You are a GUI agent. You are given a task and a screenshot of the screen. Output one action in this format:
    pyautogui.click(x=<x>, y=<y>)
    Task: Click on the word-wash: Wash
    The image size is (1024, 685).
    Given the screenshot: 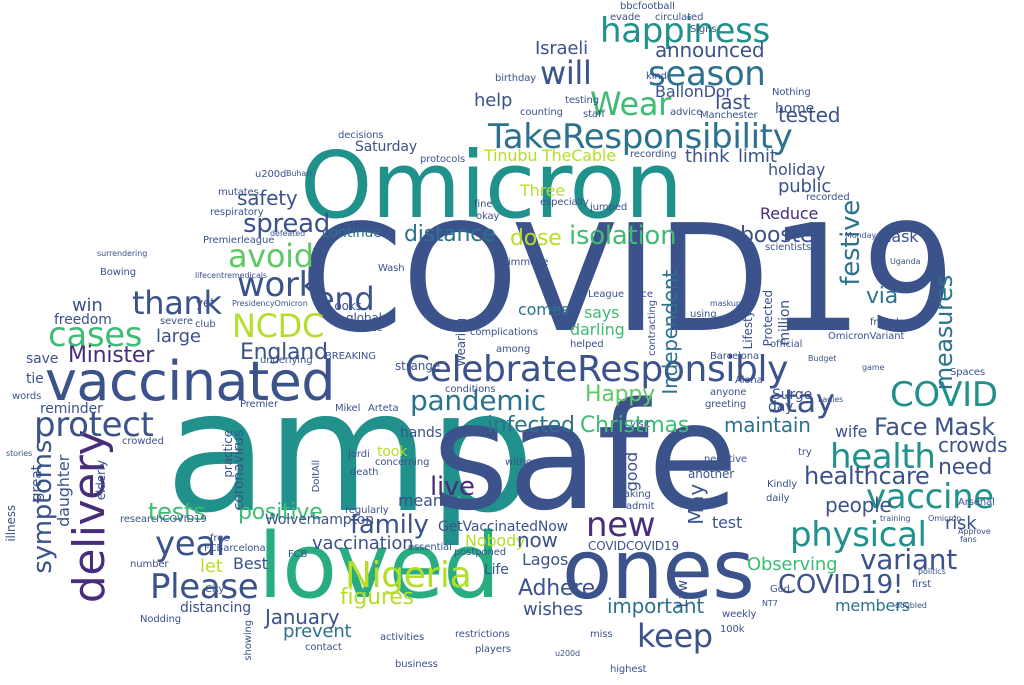 What is the action you would take?
    pyautogui.click(x=391, y=268)
    